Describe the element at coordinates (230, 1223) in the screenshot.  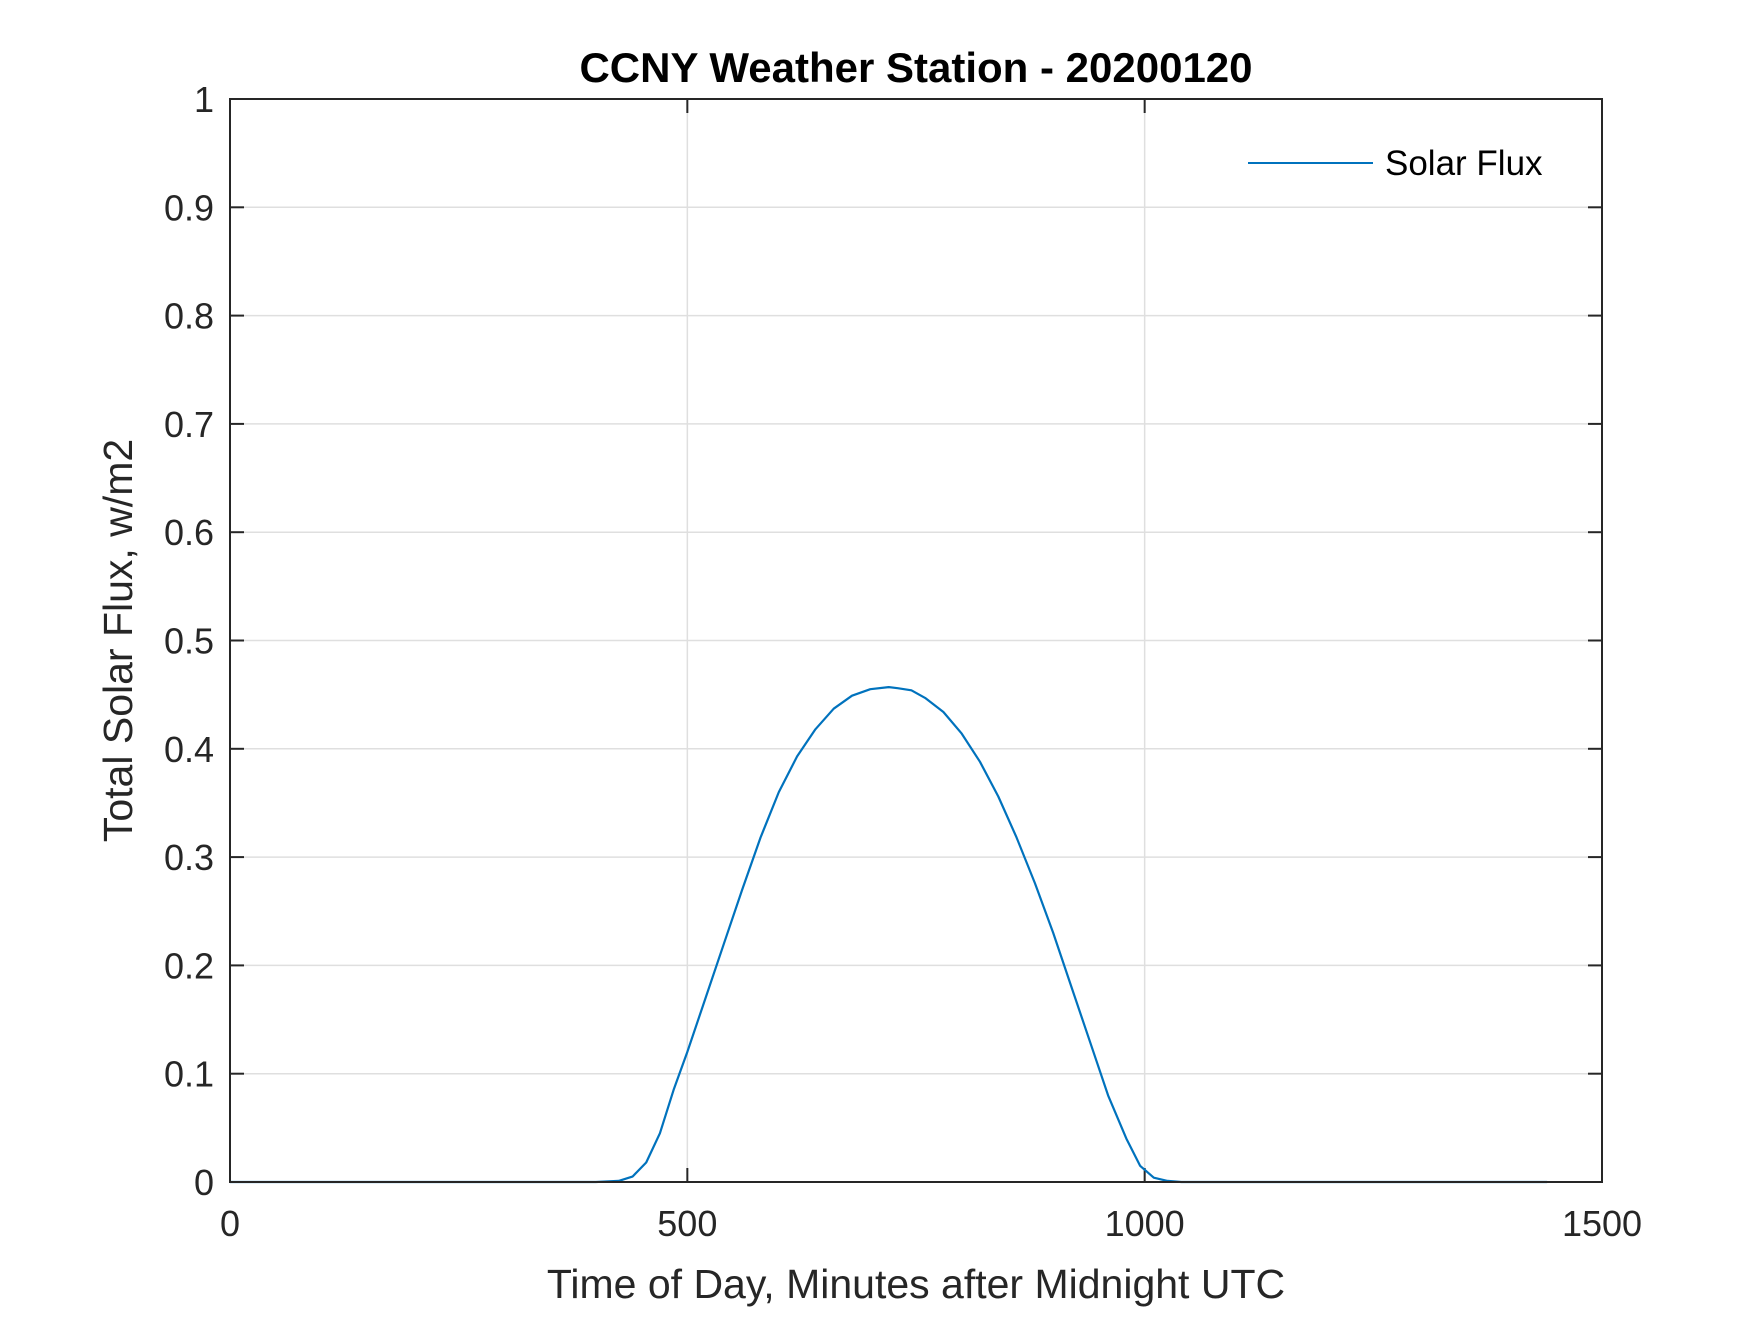
I see `x-tick-label: 0` at that location.